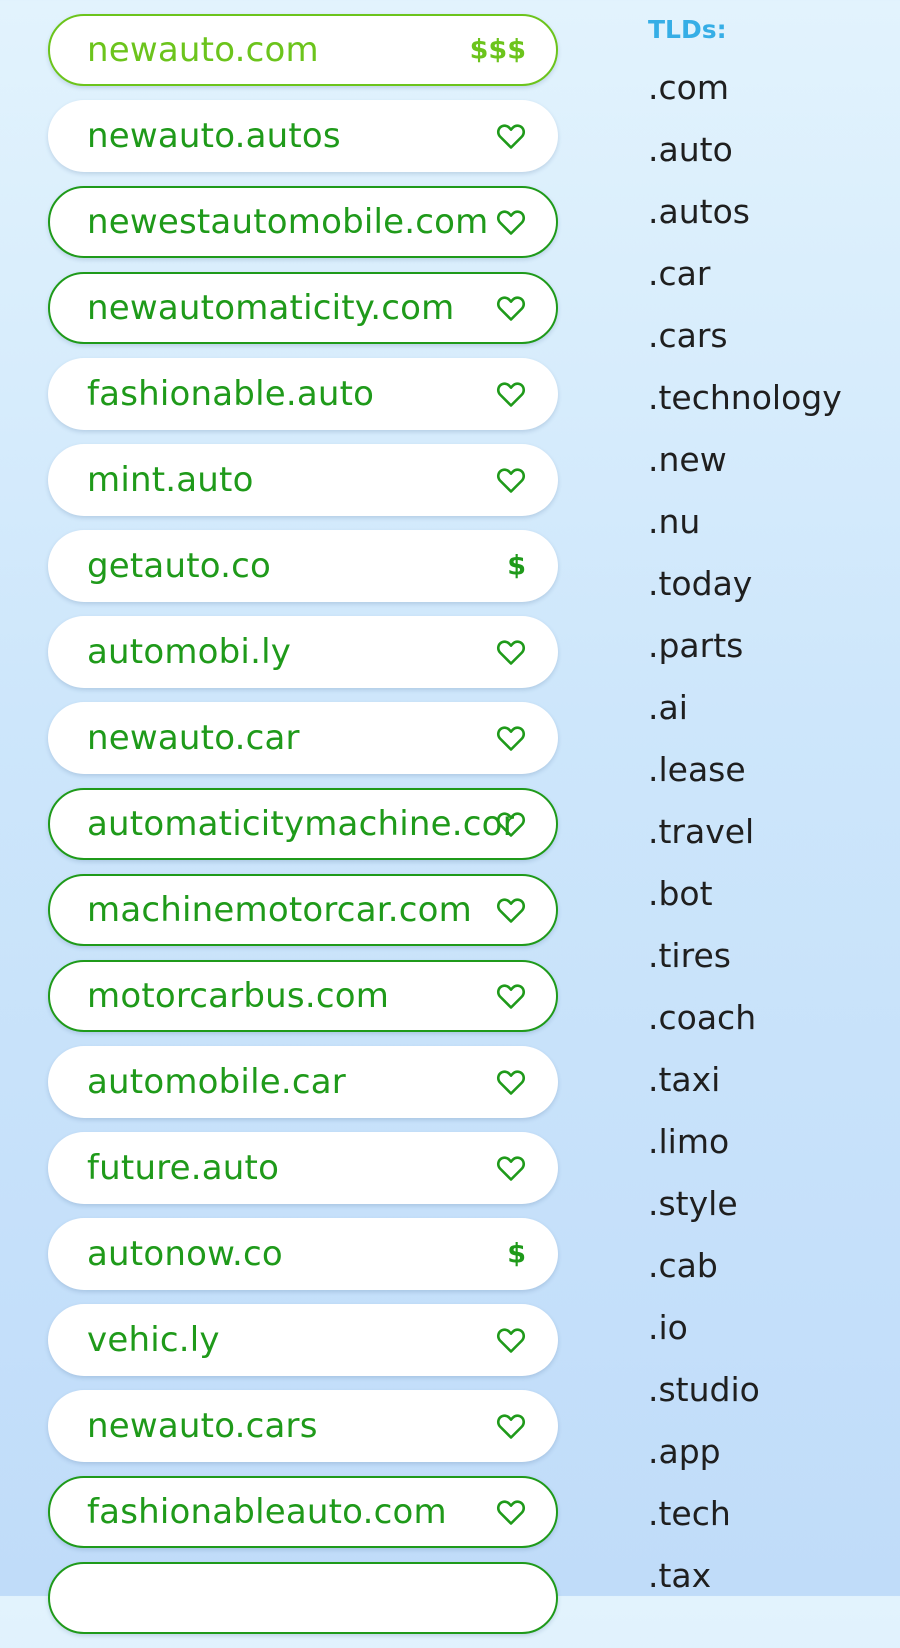  Describe the element at coordinates (271, 308) in the screenshot. I see `domain-name: newautomaticity.com` at that location.